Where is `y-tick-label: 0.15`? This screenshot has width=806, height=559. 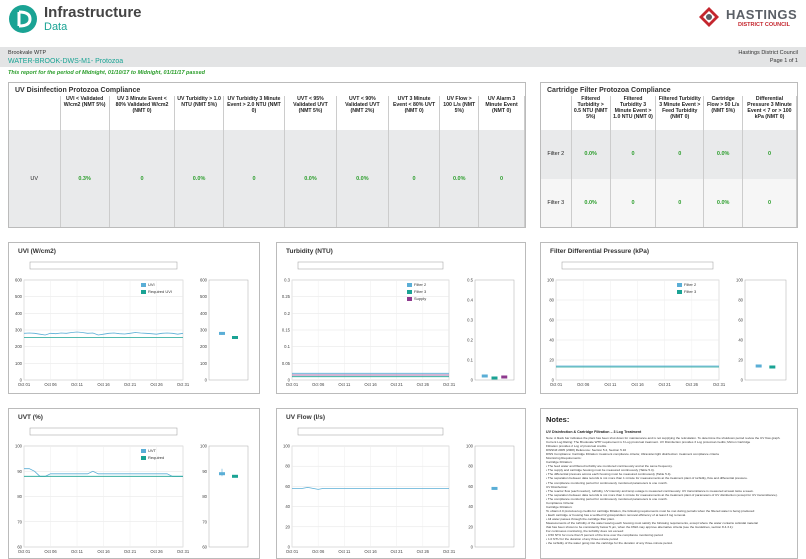 y-tick-label: 0.15 is located at coordinates (286, 330).